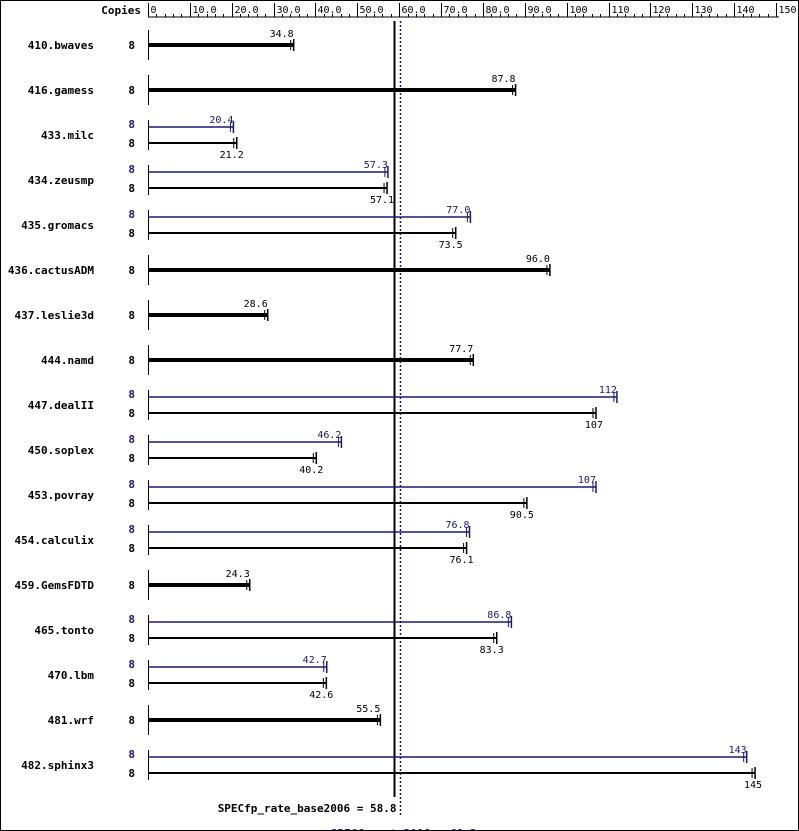 This screenshot has height=831, width=799. I want to click on benchmark-name: 481.wrf, so click(71, 720).